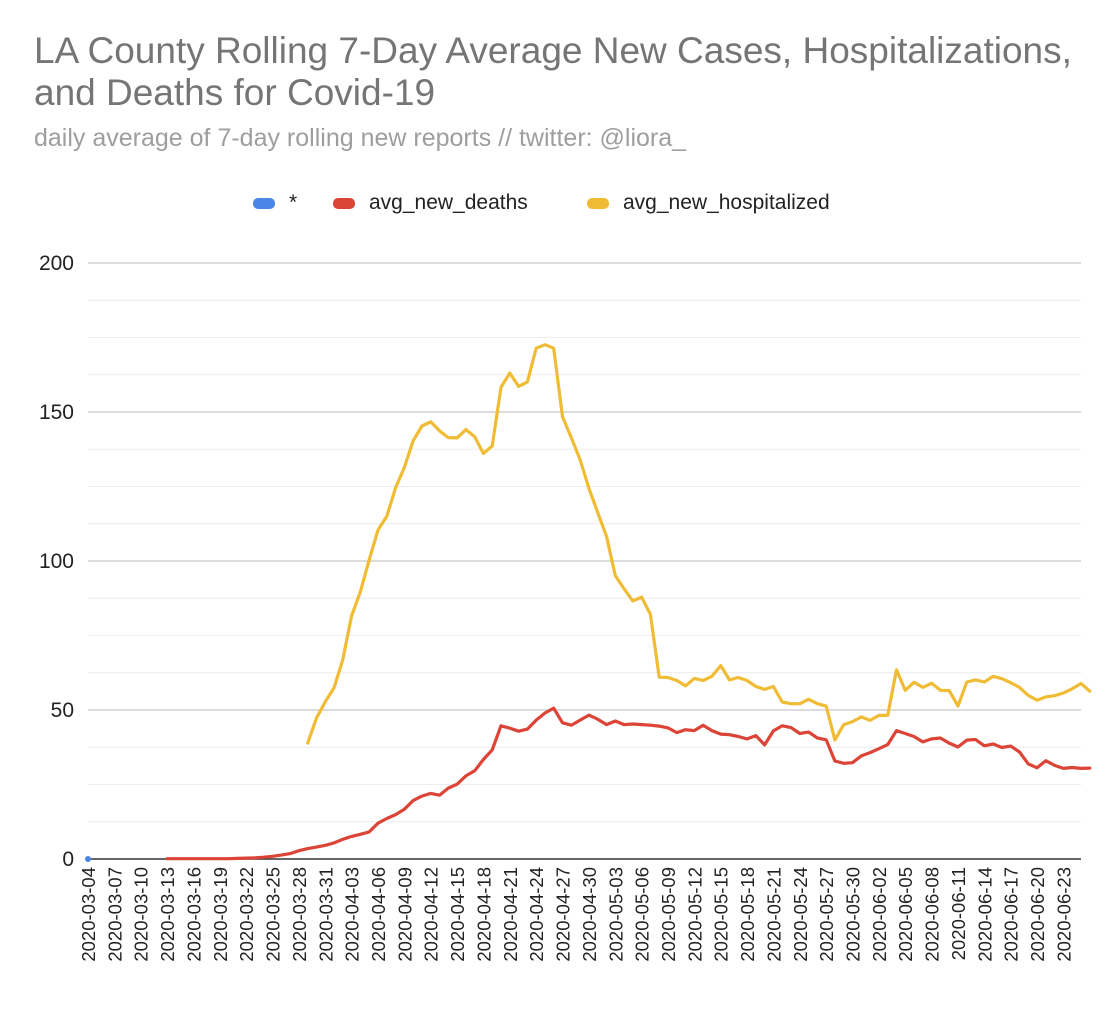 The image size is (1108, 1026). What do you see at coordinates (299, 914) in the screenshot?
I see `x-tick-label: 2020-03-28` at bounding box center [299, 914].